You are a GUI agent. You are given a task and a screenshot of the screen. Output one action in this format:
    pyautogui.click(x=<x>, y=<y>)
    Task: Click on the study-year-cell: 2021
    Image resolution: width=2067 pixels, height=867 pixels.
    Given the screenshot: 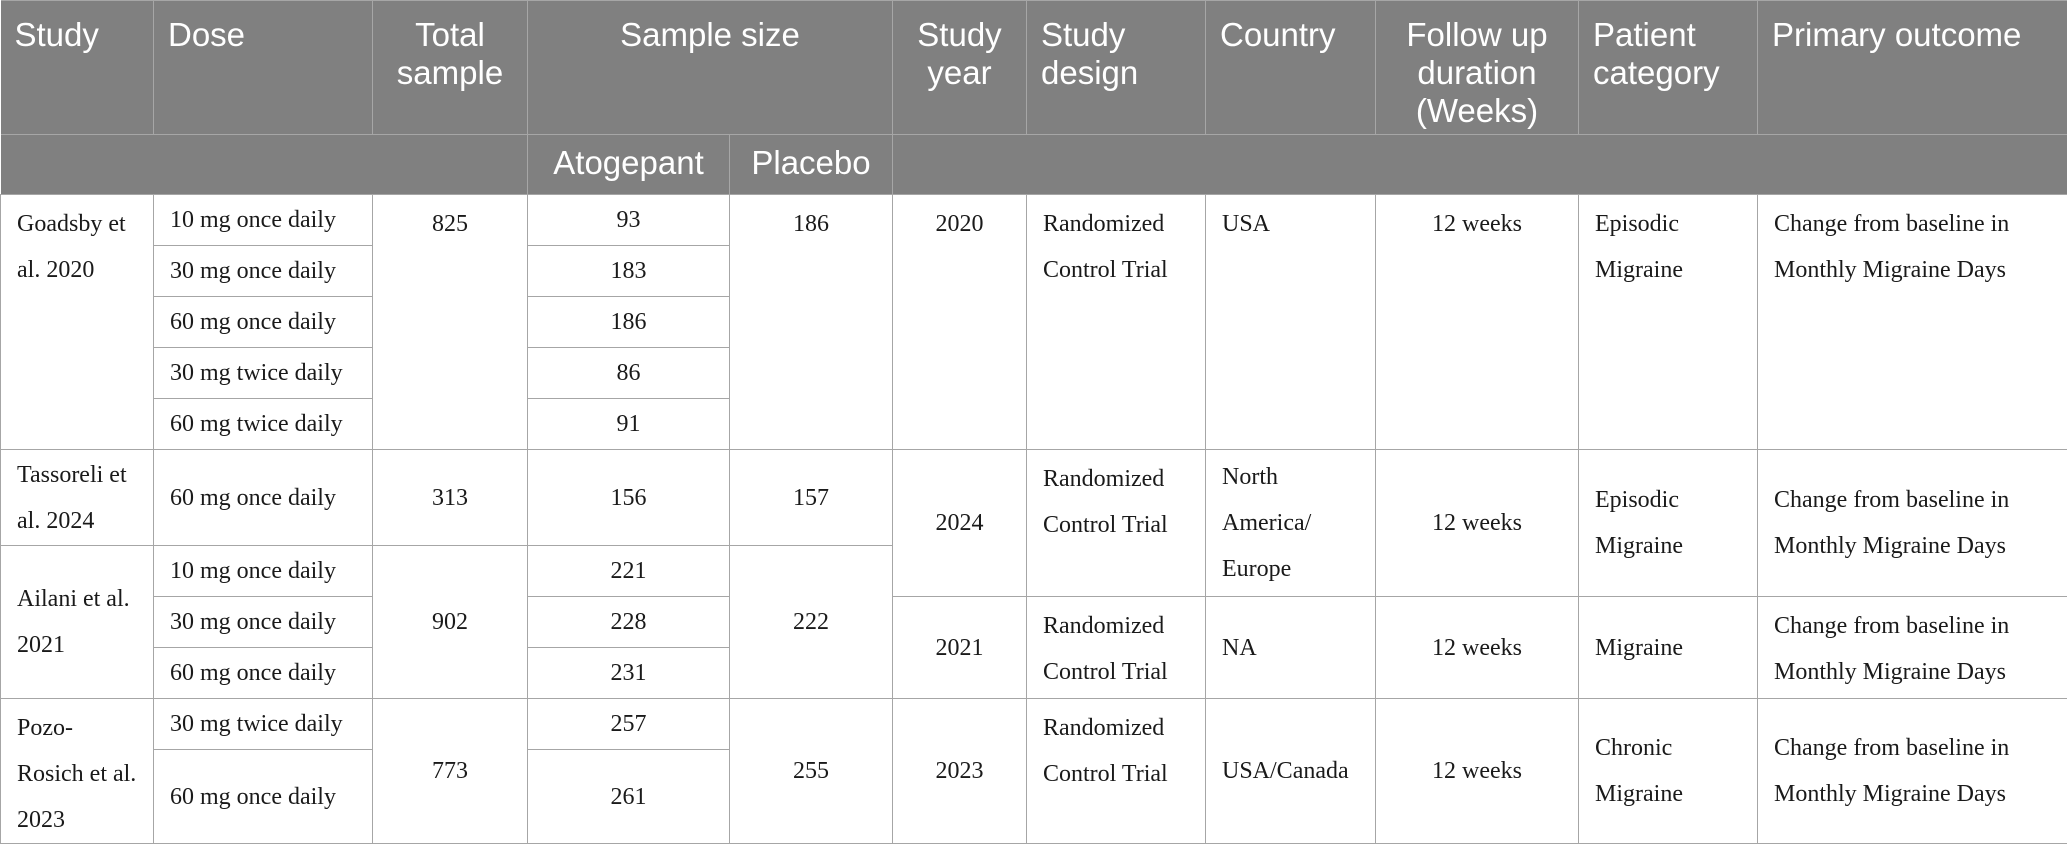 What is the action you would take?
    pyautogui.click(x=959, y=647)
    